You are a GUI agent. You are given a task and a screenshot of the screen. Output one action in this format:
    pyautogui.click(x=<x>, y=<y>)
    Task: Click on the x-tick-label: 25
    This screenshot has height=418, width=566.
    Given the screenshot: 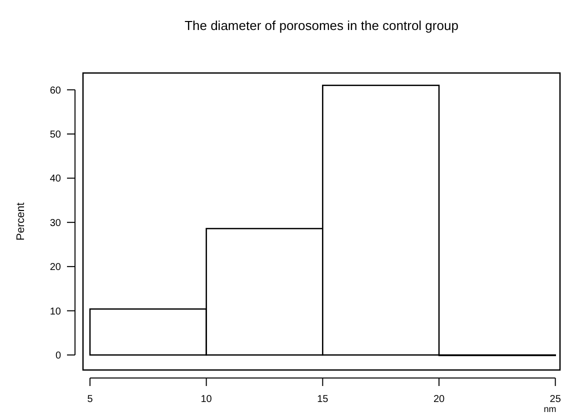 What is the action you would take?
    pyautogui.click(x=556, y=399)
    